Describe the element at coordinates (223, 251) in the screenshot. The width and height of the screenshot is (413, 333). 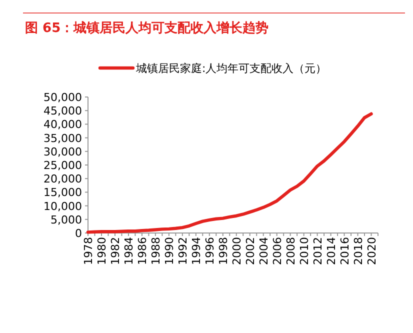
I see `x-tick-label: 1998` at that location.